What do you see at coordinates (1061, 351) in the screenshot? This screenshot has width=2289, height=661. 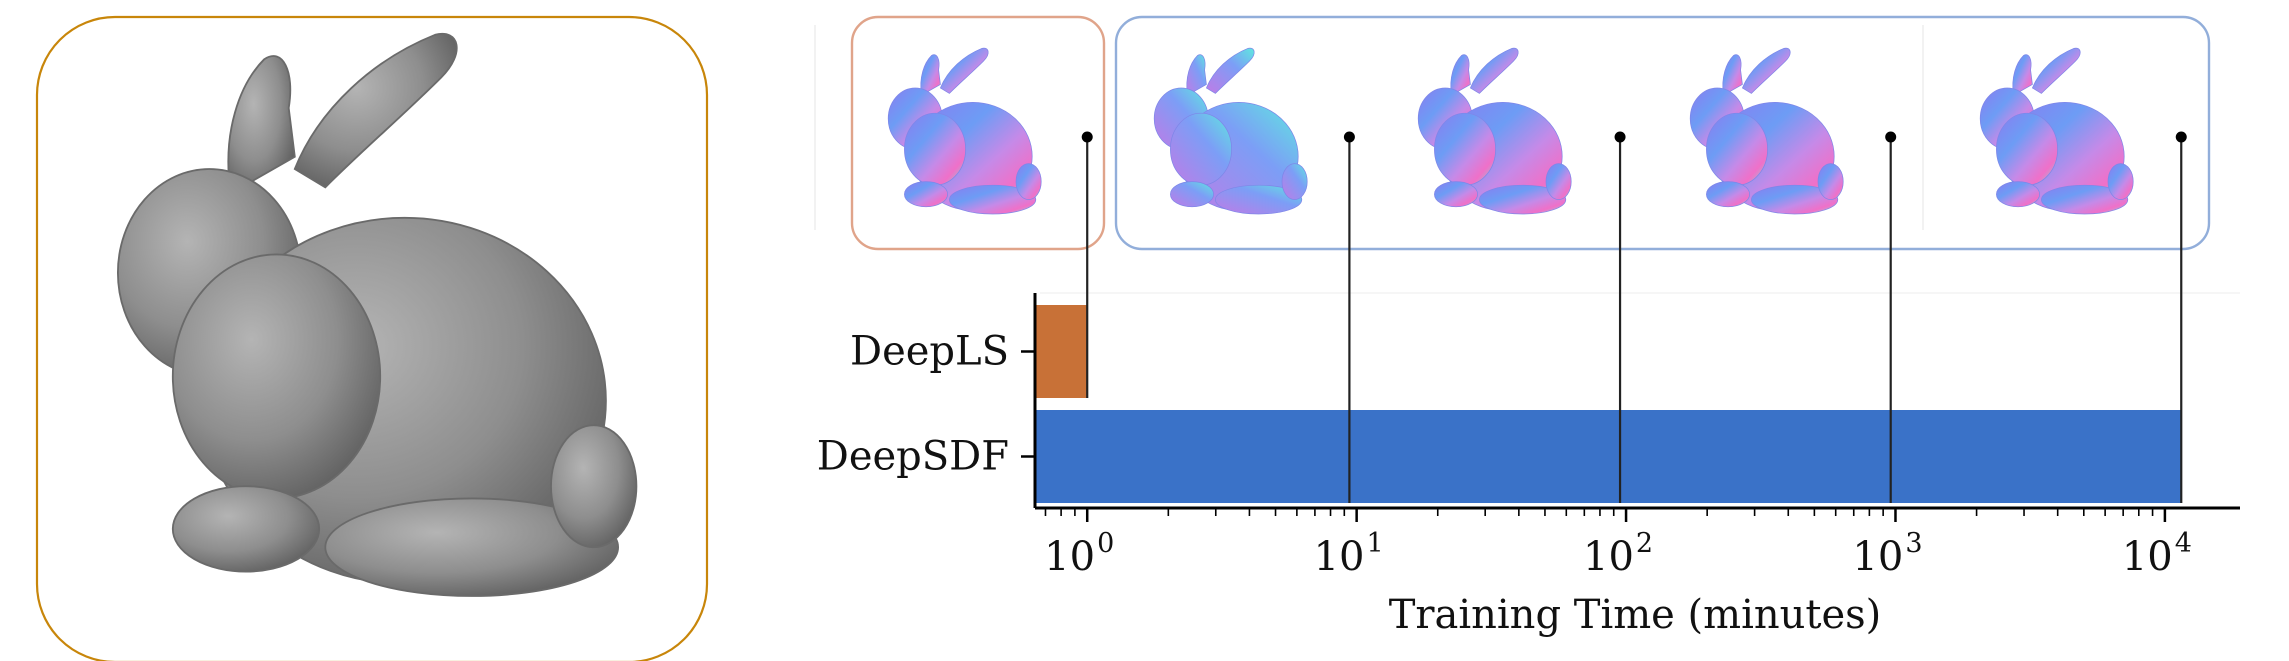 I see `bar-deepls` at bounding box center [1061, 351].